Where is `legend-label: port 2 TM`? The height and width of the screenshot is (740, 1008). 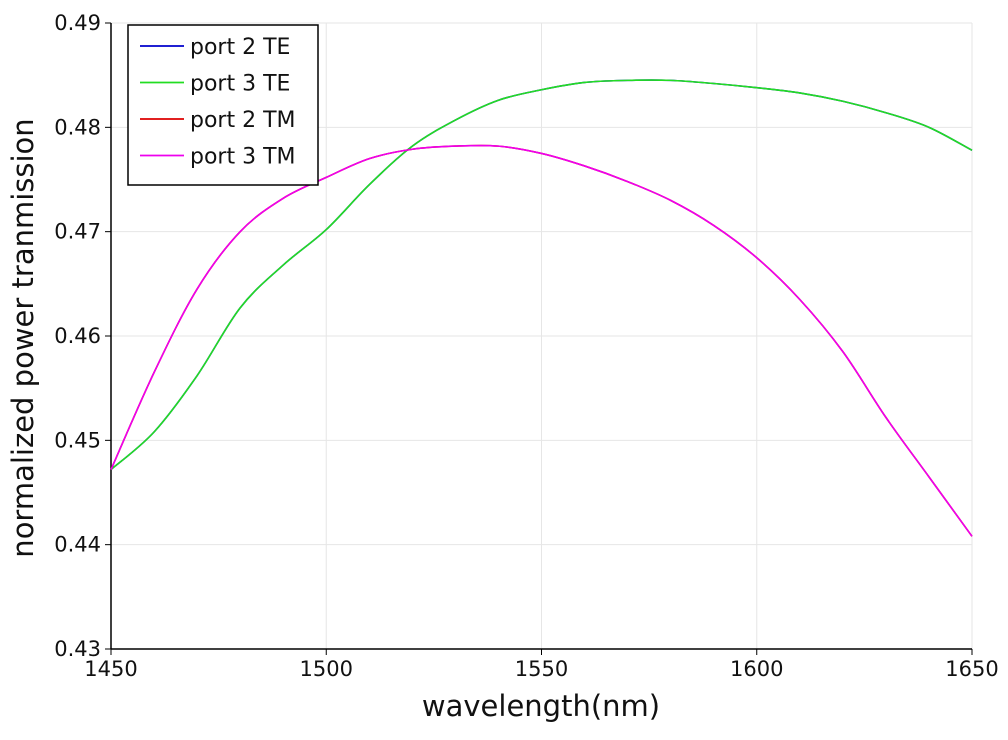 legend-label: port 2 TM is located at coordinates (243, 120).